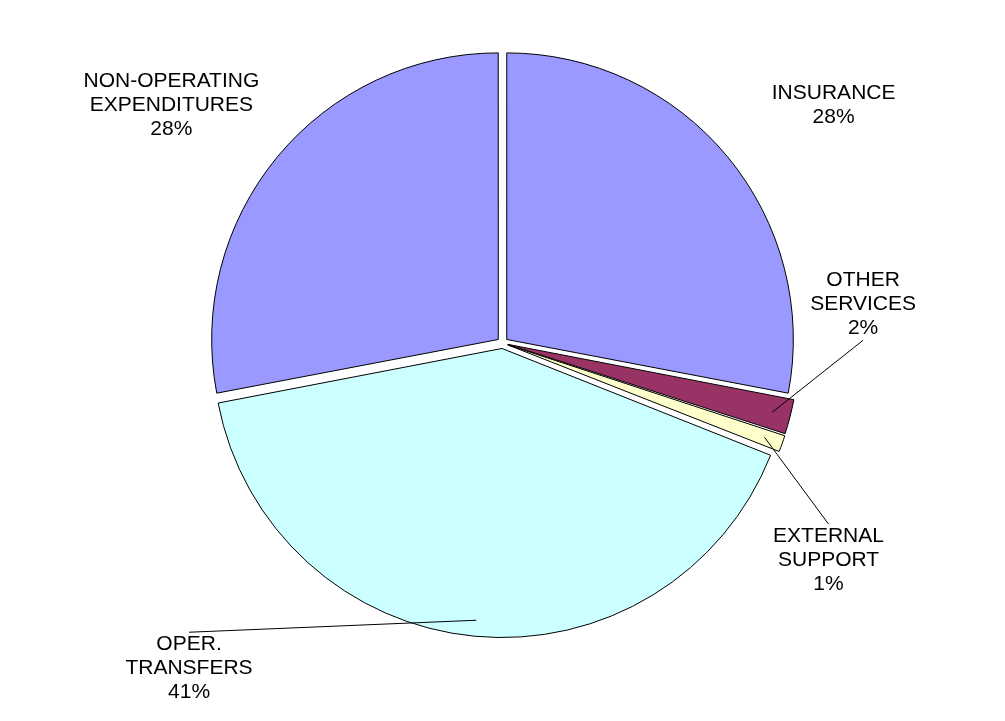 The image size is (1005, 721). I want to click on slice-label: NON-OPERATING EXPENDITURES, so click(171, 92).